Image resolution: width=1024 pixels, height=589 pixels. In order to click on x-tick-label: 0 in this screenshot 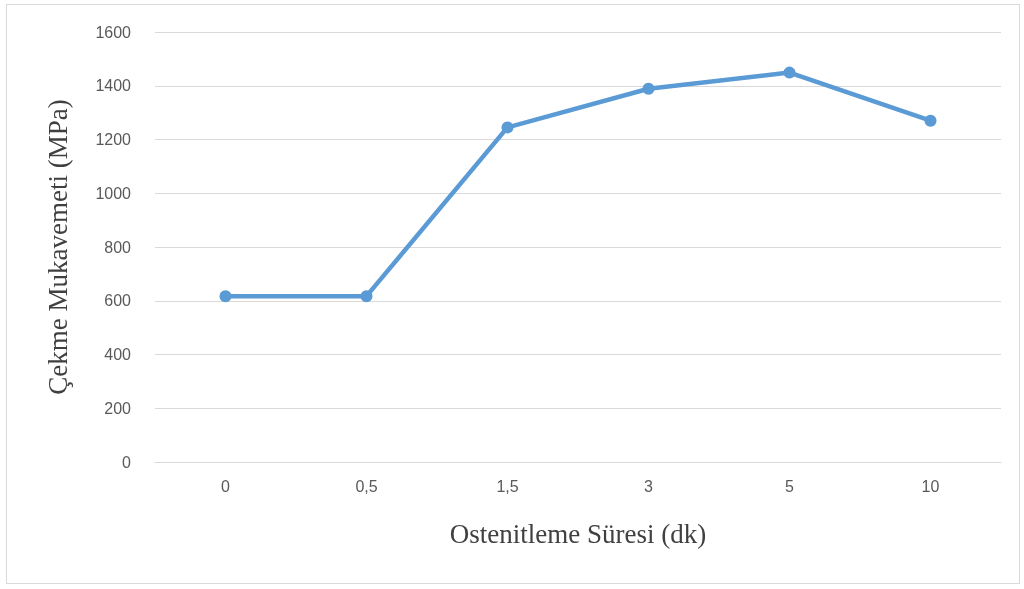, I will do `click(226, 486)`.